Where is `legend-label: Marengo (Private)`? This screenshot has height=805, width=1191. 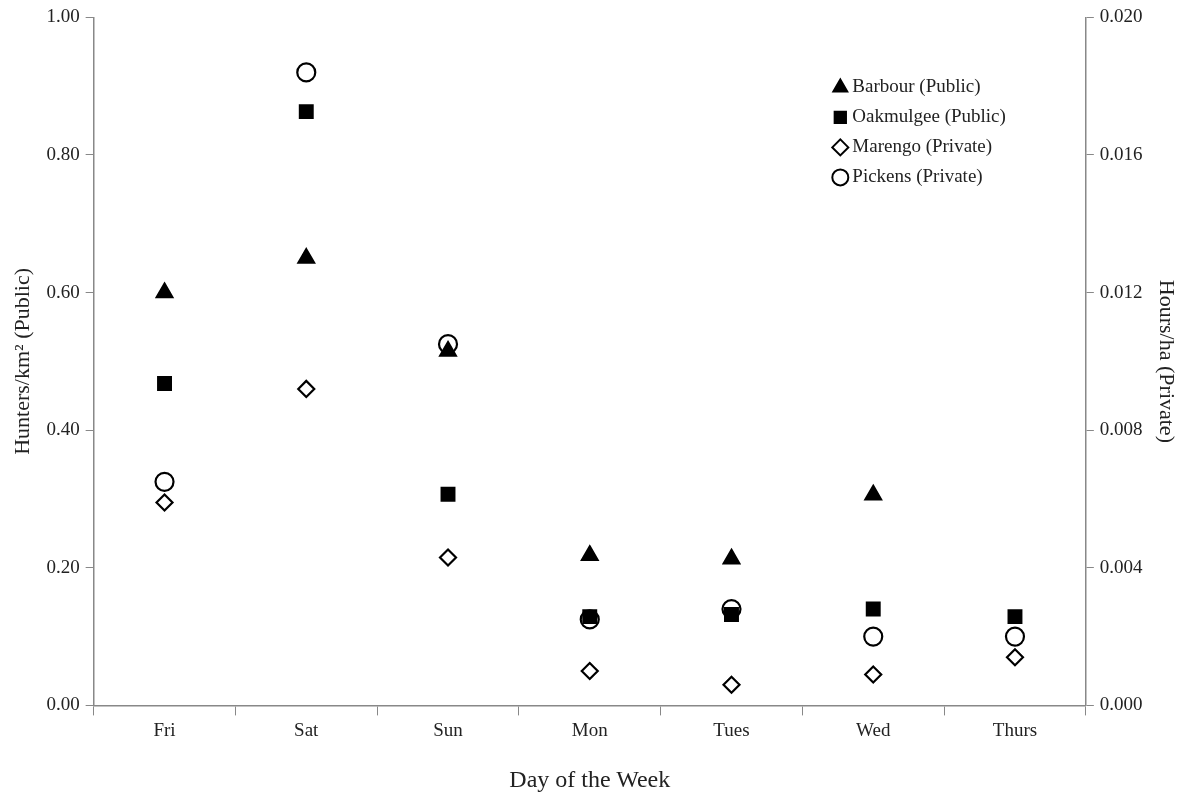 legend-label: Marengo (Private) is located at coordinates (922, 146).